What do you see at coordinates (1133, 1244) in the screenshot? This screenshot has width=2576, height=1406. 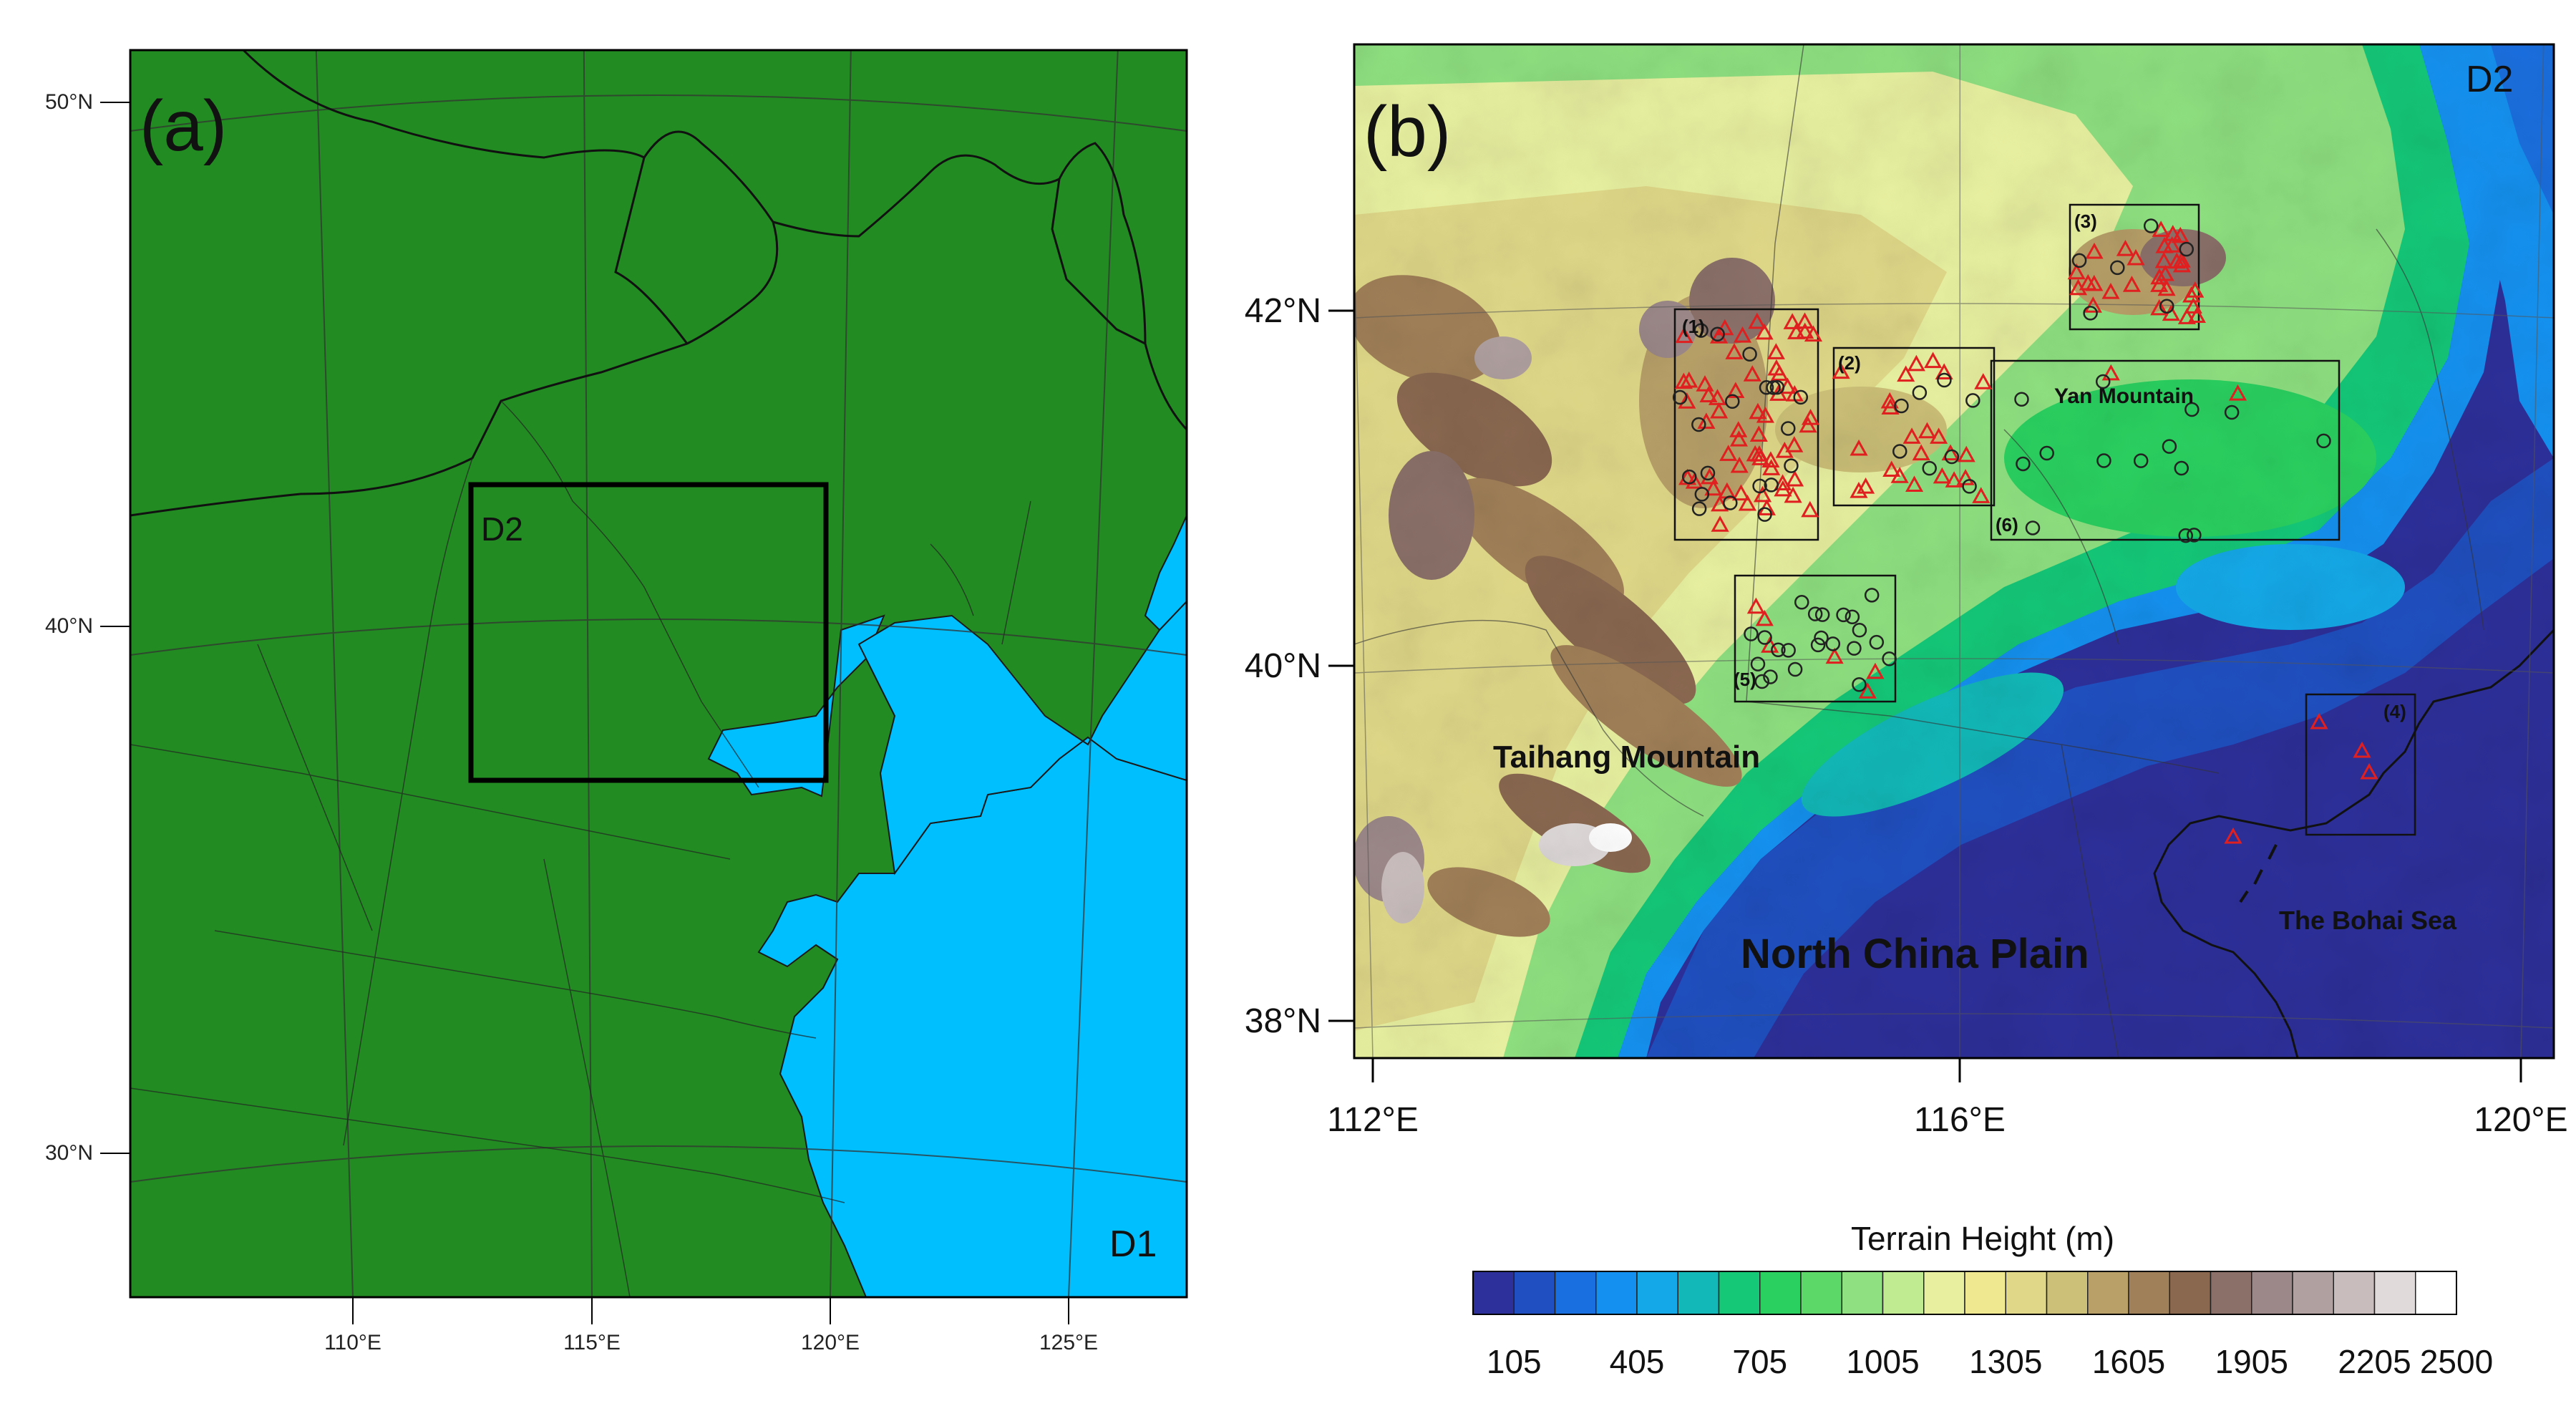 I see `d1-domain-label: D1` at bounding box center [1133, 1244].